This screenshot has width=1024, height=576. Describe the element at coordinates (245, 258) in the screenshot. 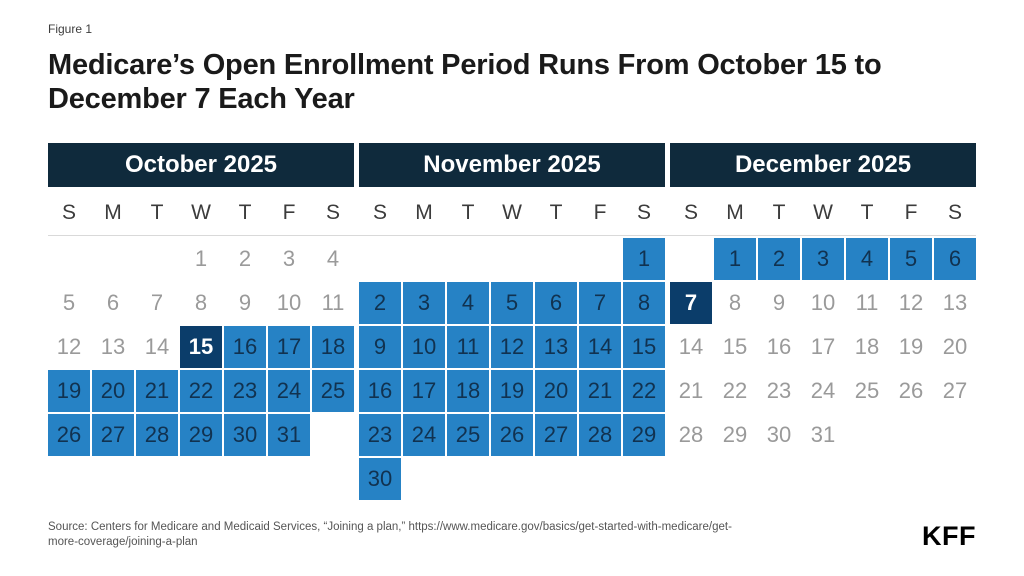

I see `day-cell: 2` at that location.